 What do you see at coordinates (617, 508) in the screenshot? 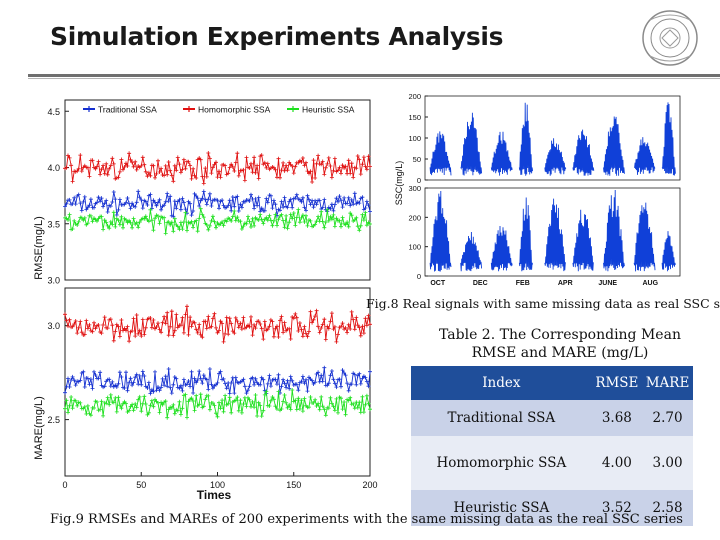
I see `row-rmse: 3.52` at bounding box center [617, 508].